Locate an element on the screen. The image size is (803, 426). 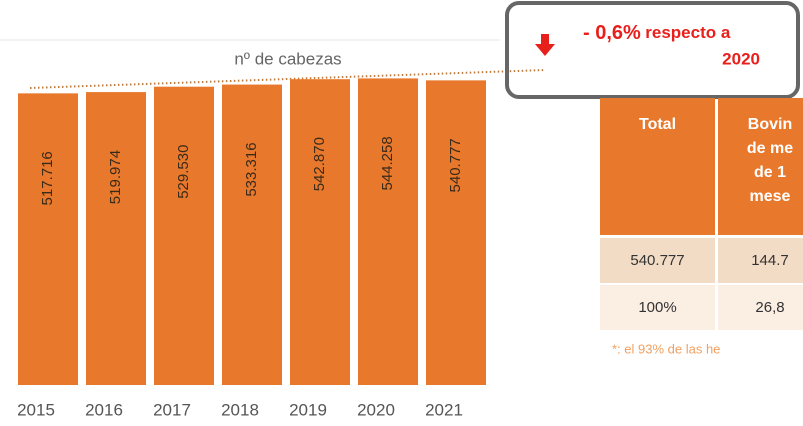
value-label: 519.974 is located at coordinates (115, 177).